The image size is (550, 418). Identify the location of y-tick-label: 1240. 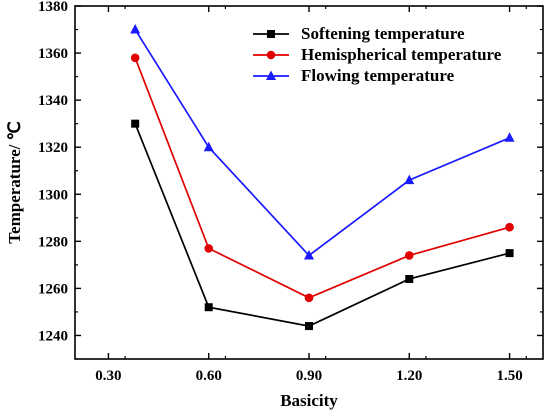
(53, 336).